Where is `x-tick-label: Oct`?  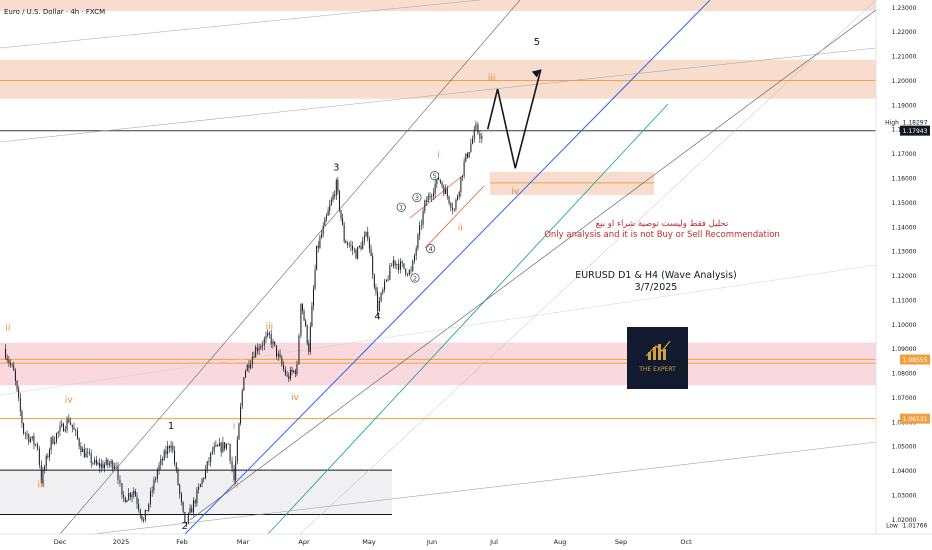
x-tick-label: Oct is located at coordinates (686, 542).